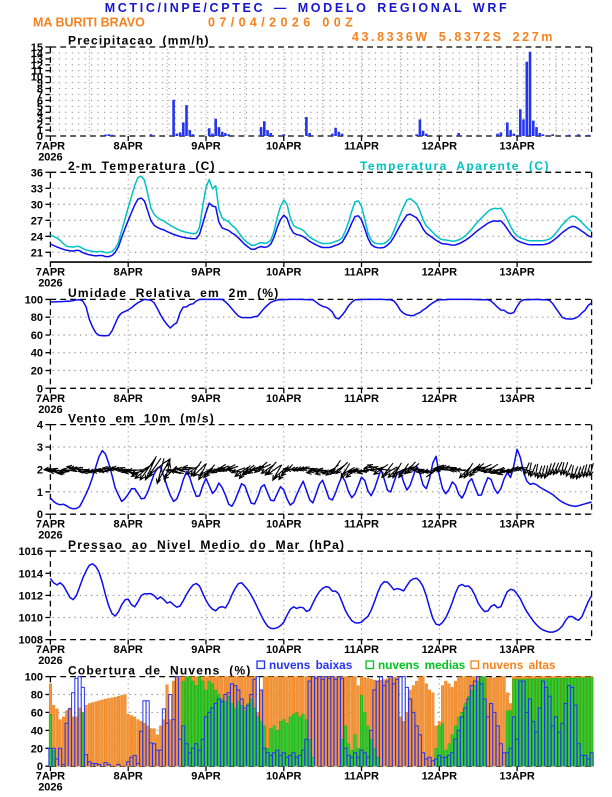 The width and height of the screenshot is (612, 797). Describe the element at coordinates (40, 84) in the screenshot. I see `svg-text: 9` at that location.